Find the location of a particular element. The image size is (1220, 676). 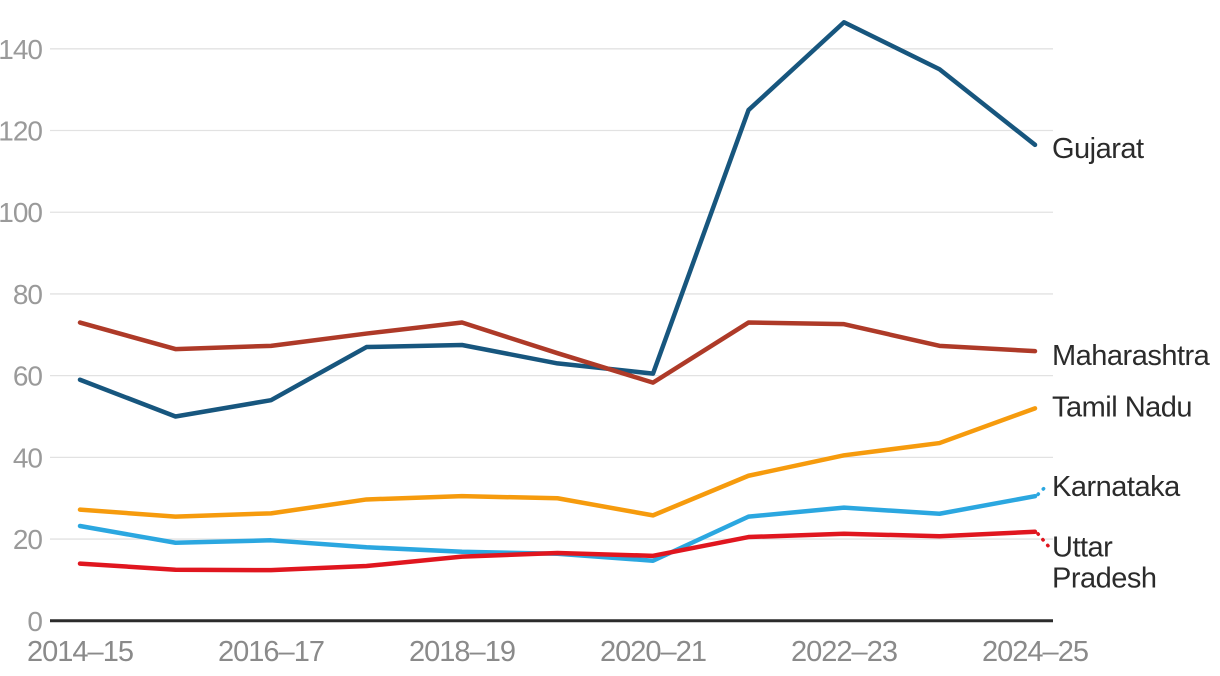

series-line-maharashtra is located at coordinates (557, 352).